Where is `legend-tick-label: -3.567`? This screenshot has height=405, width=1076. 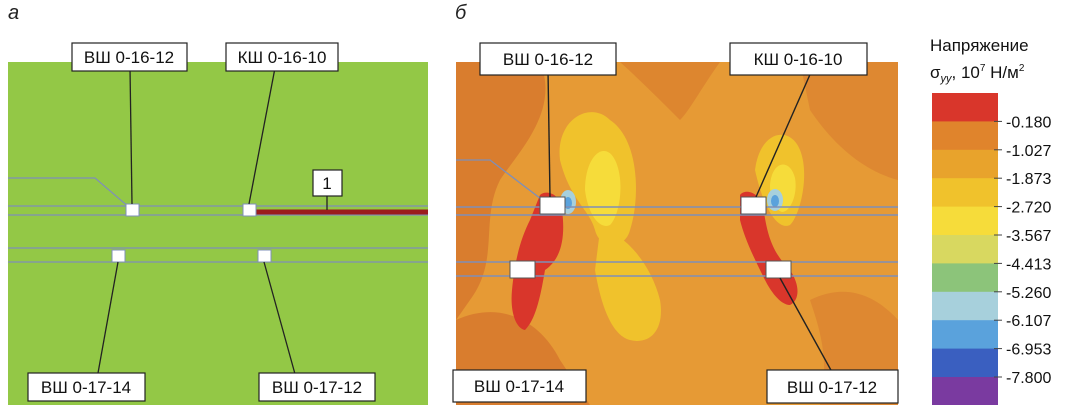 legend-tick-label: -3.567 is located at coordinates (1028, 236).